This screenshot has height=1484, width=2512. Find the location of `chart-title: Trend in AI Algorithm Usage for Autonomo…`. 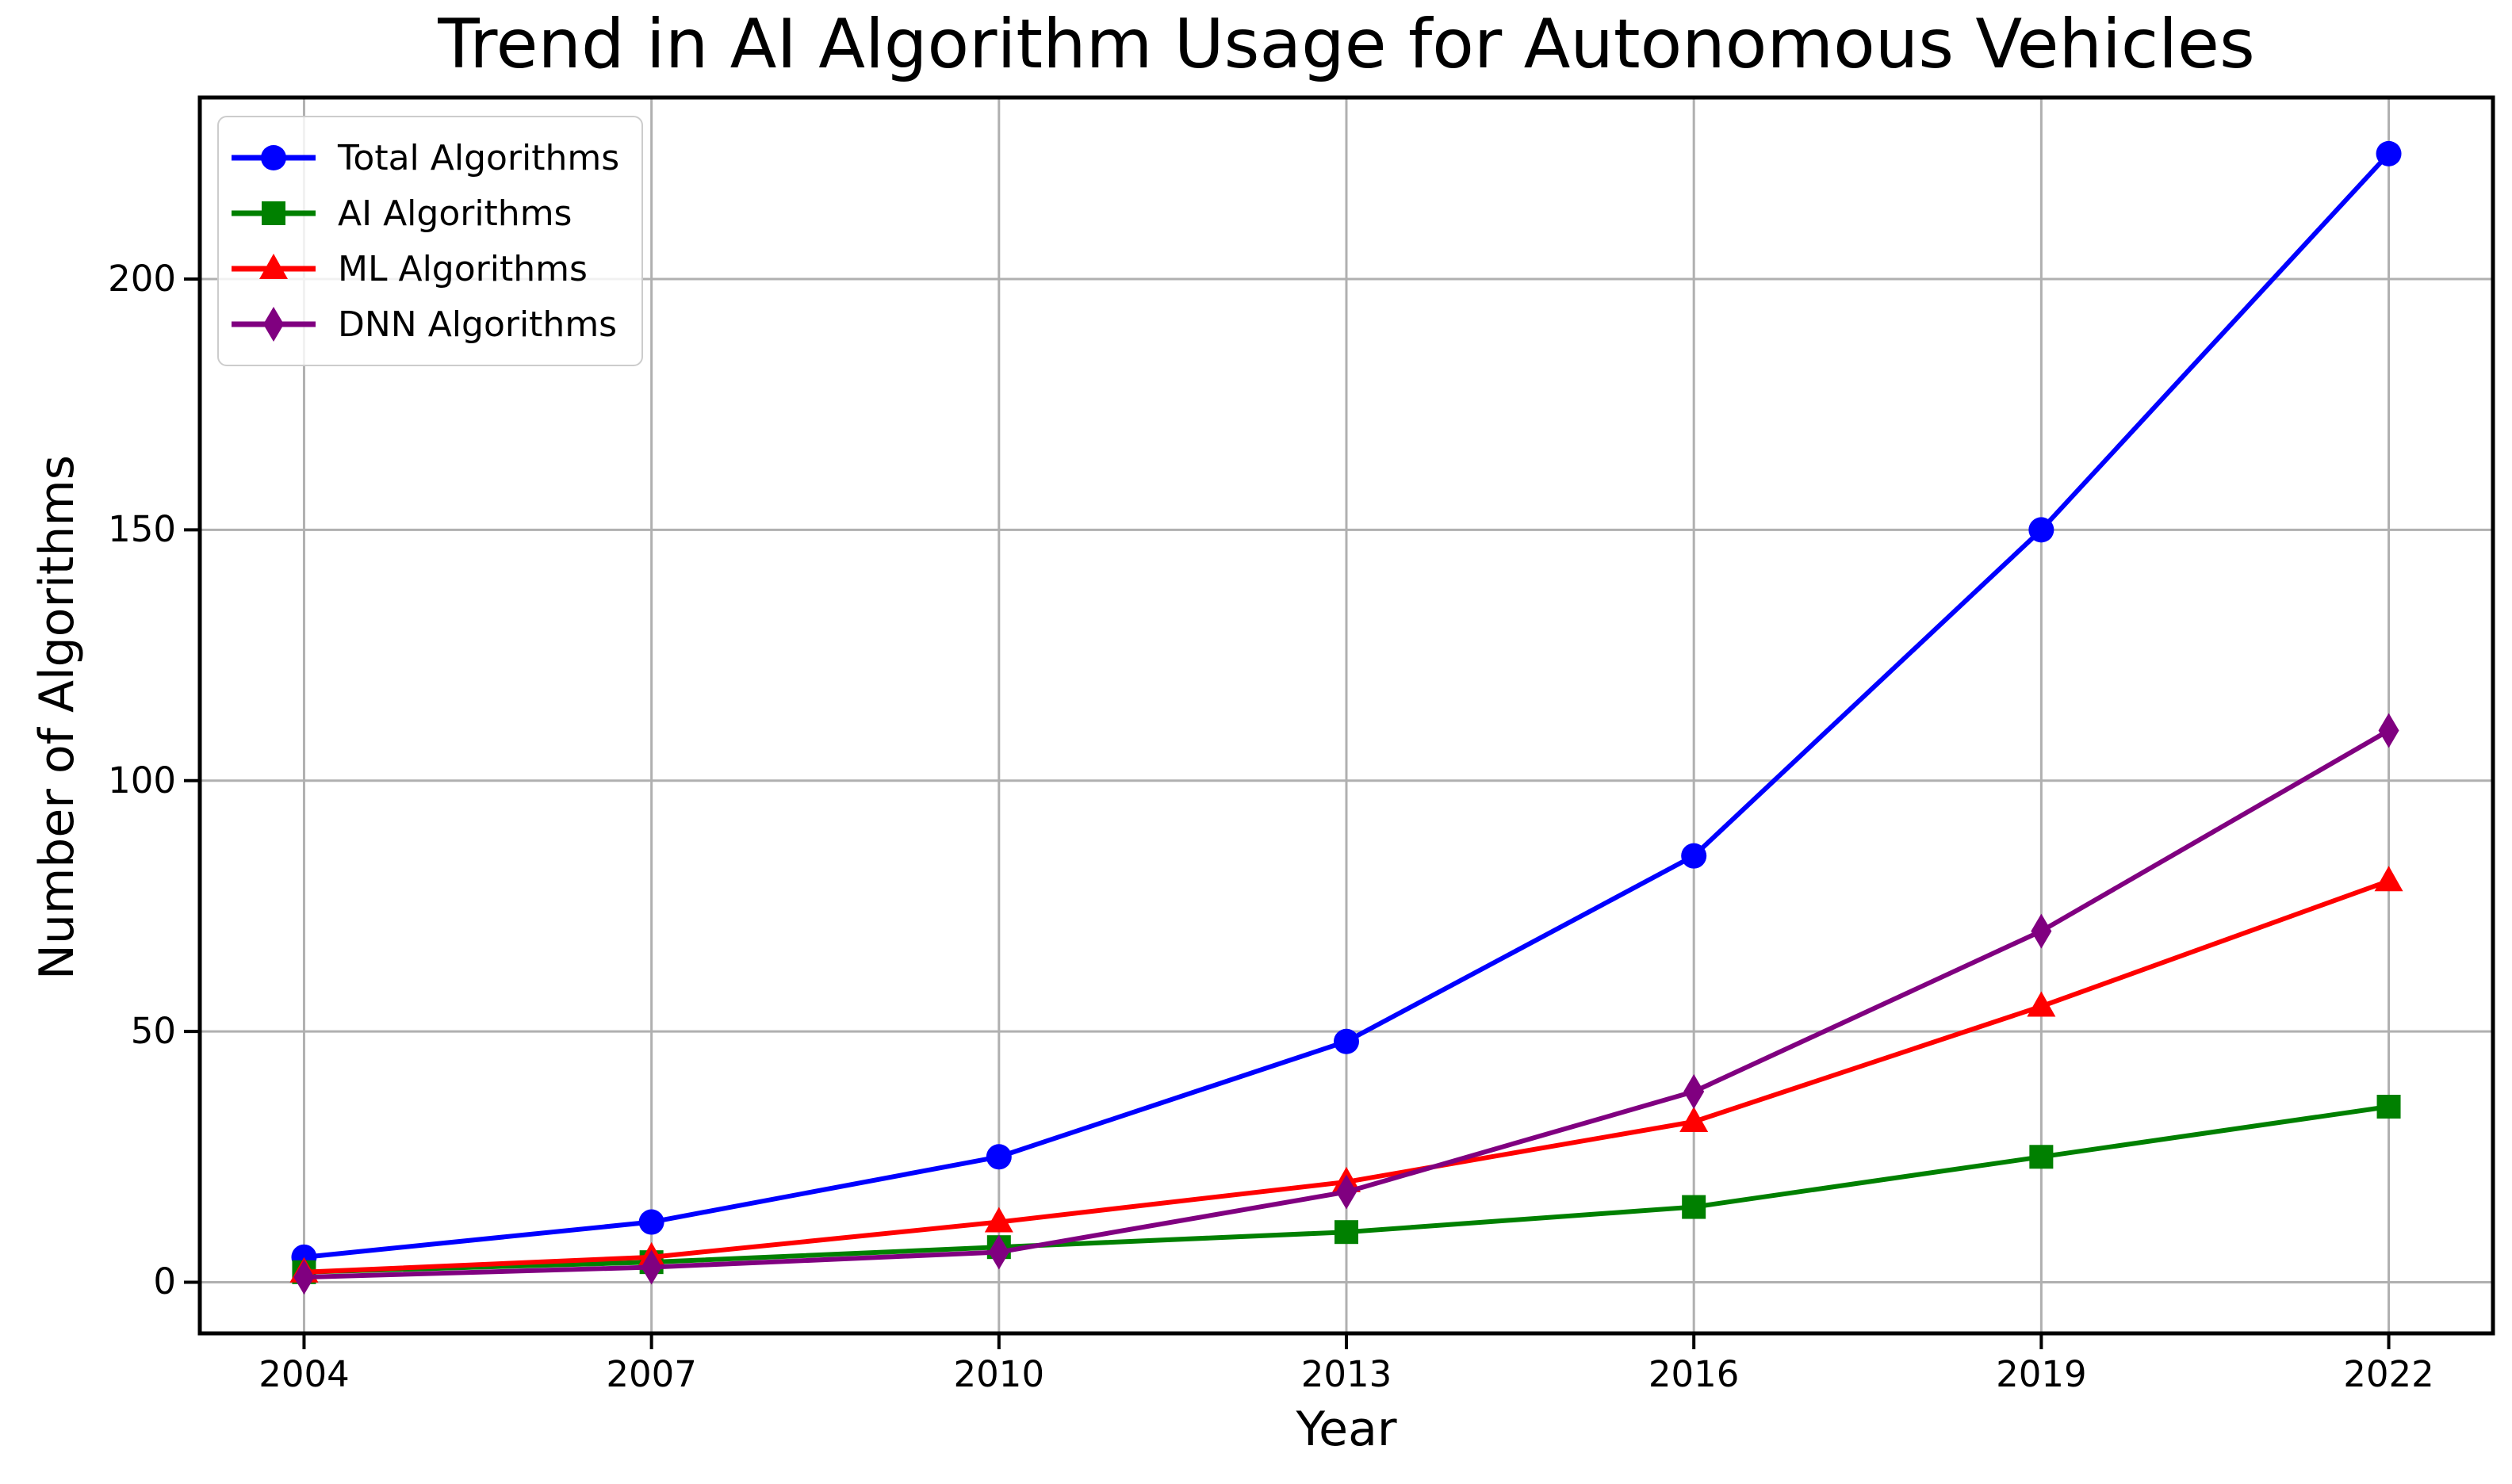

chart-title: Trend in AI Algorithm Usage for Autonomo… is located at coordinates (1346, 44).